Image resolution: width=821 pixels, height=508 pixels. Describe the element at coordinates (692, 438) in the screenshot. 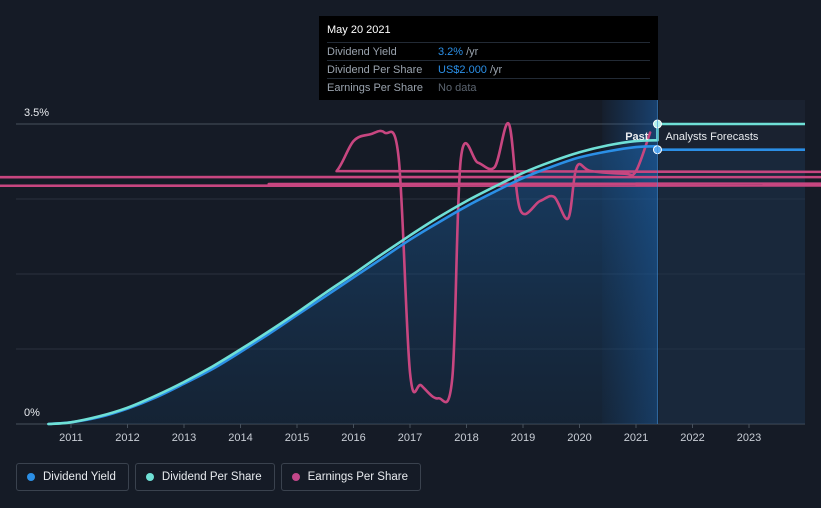

I see `x-tick-label: 2022` at that location.